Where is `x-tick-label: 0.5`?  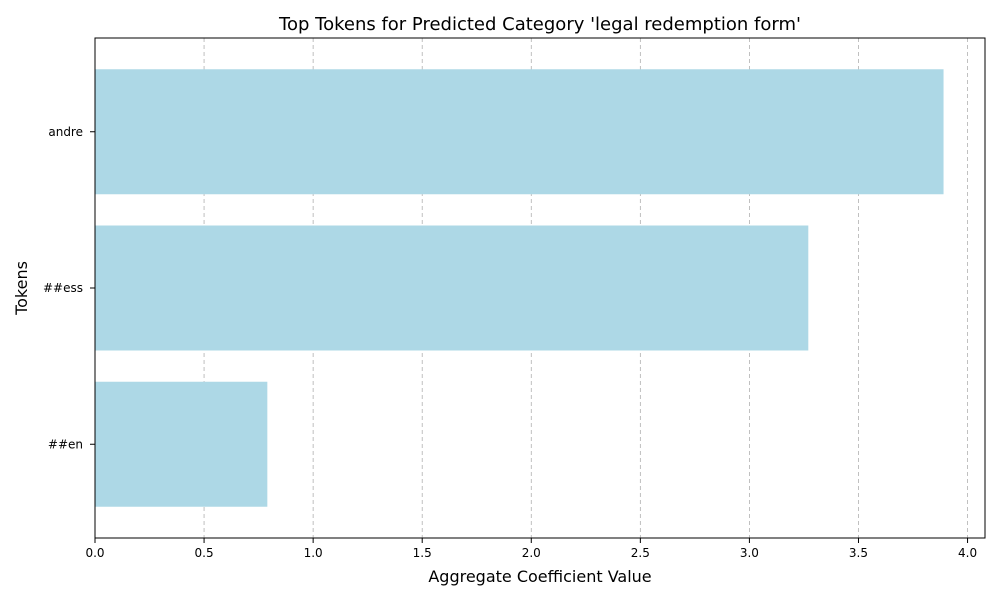
x-tick-label: 0.5 is located at coordinates (204, 553).